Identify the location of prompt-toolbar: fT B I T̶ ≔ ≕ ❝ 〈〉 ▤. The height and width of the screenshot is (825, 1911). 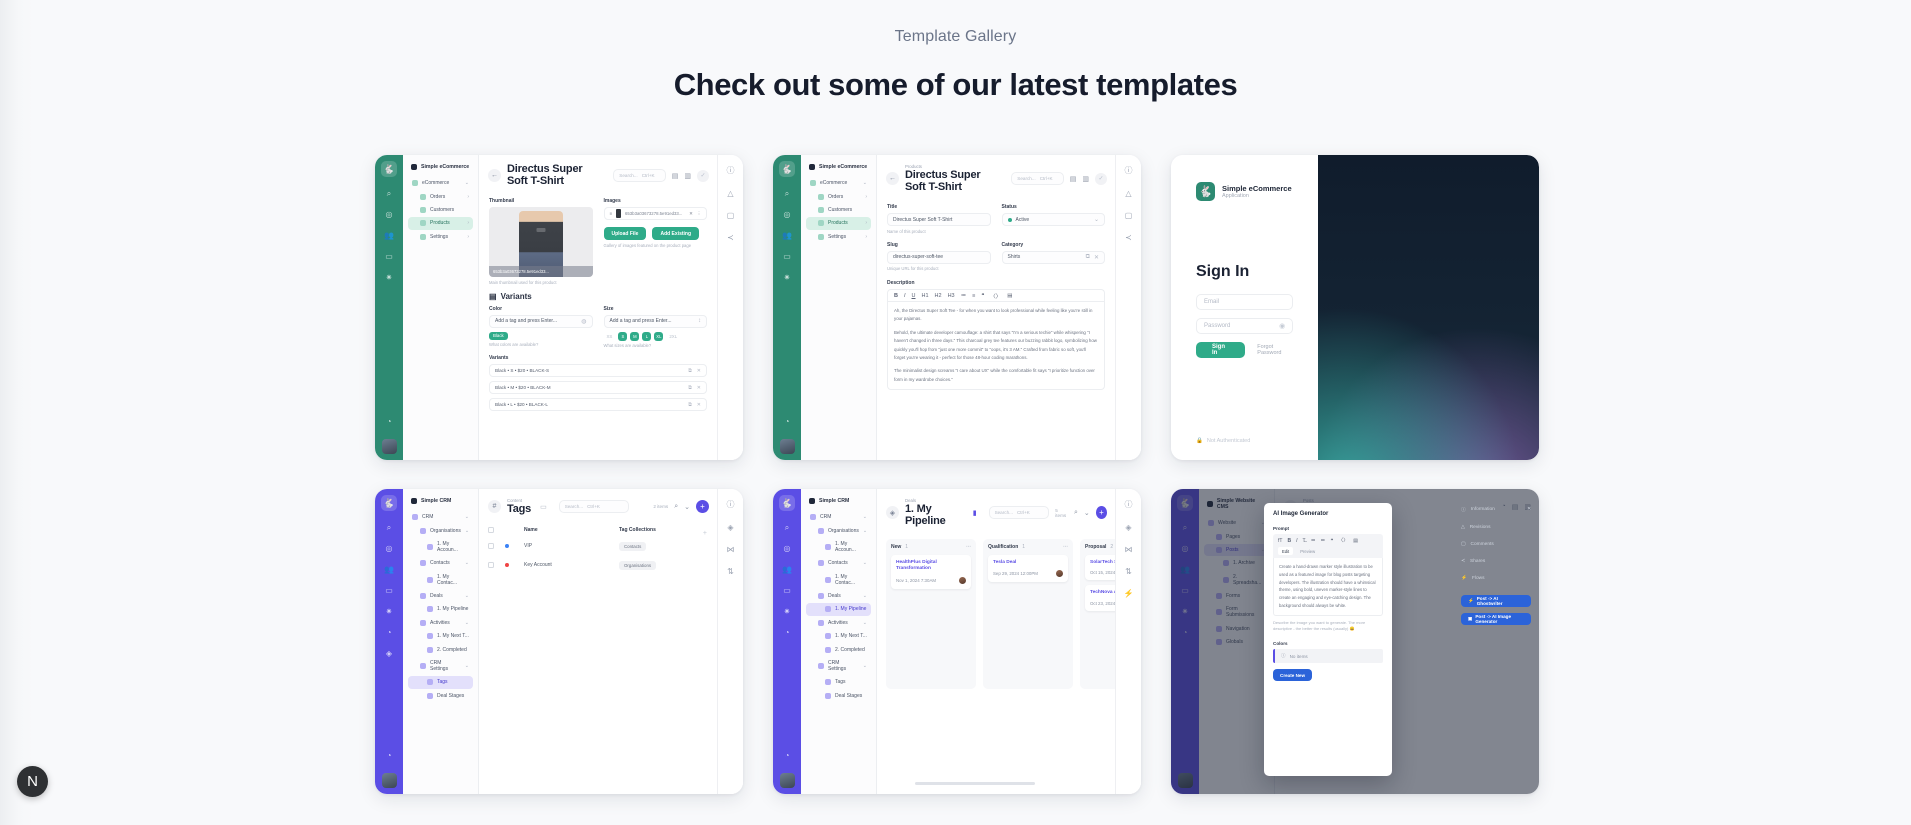
(1328, 540).